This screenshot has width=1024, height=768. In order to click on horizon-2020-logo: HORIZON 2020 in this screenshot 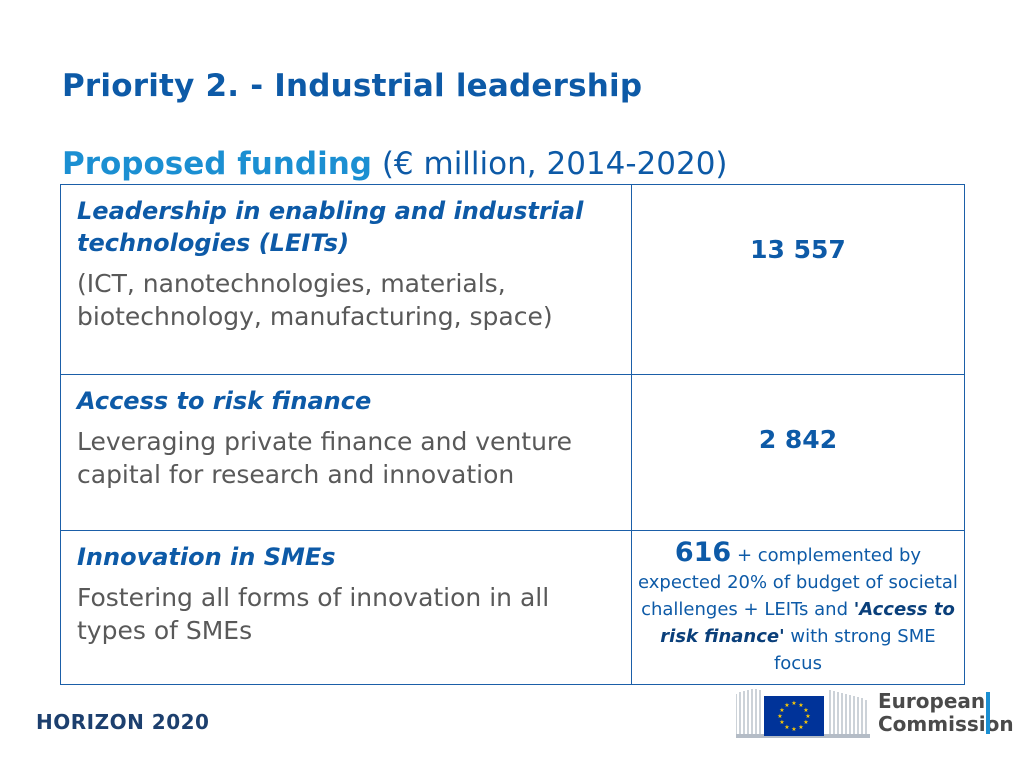, I will do `click(123, 722)`.